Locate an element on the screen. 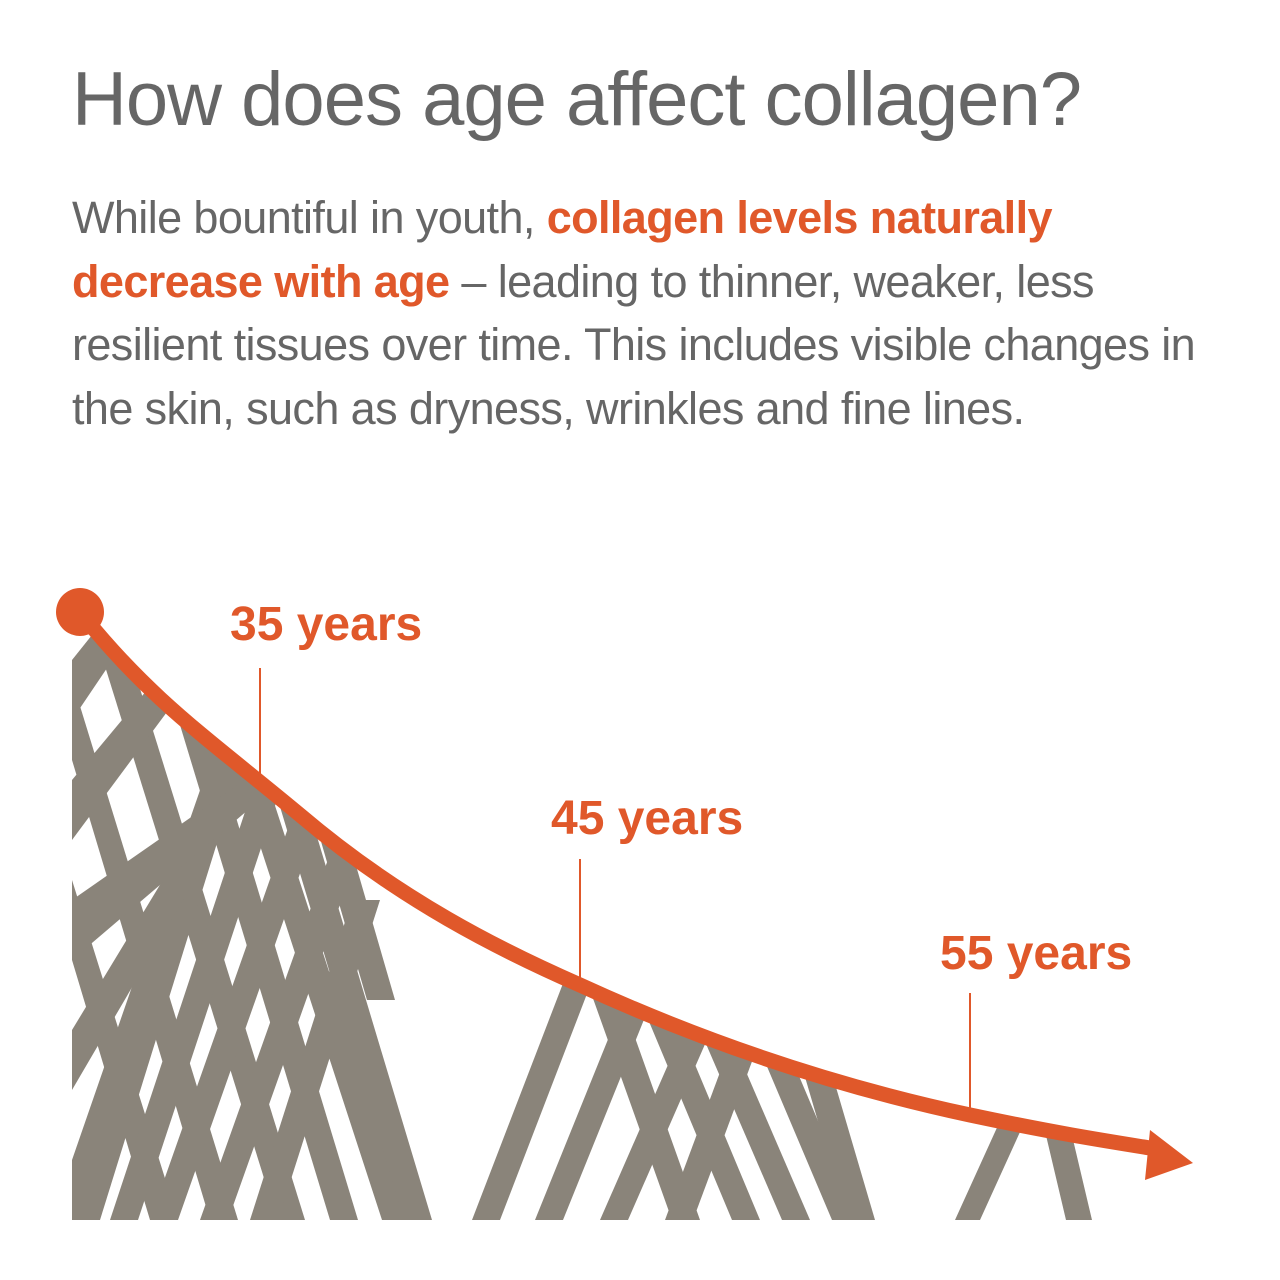  label-45-years: 45 years is located at coordinates (647, 818).